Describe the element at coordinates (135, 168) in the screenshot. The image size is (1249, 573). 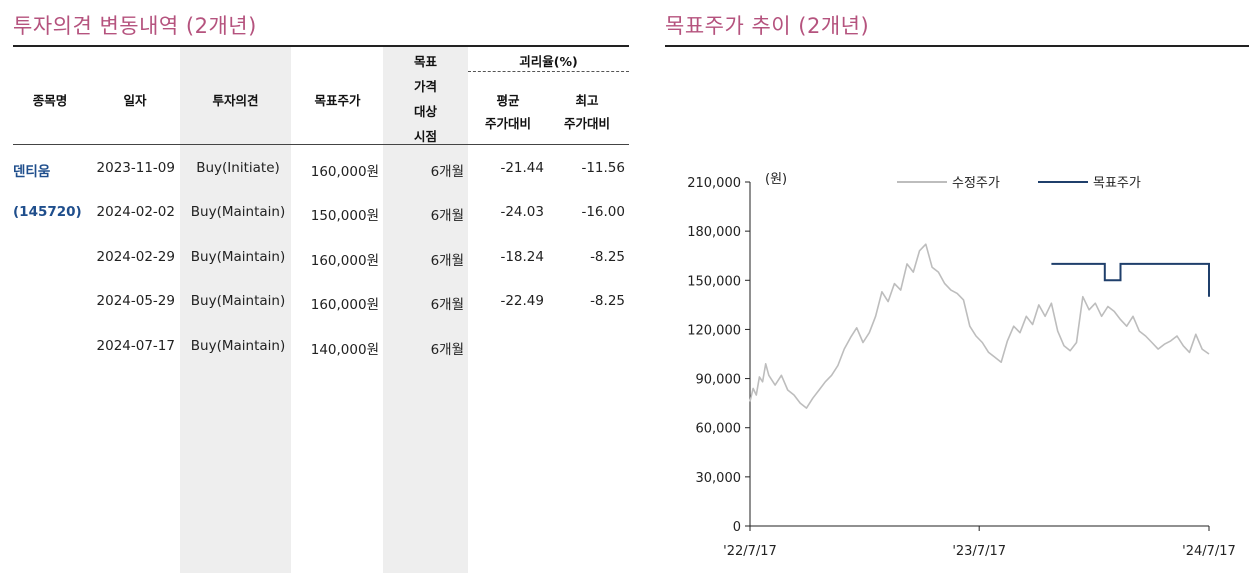
I see `row-date: 2023-11-09` at that location.